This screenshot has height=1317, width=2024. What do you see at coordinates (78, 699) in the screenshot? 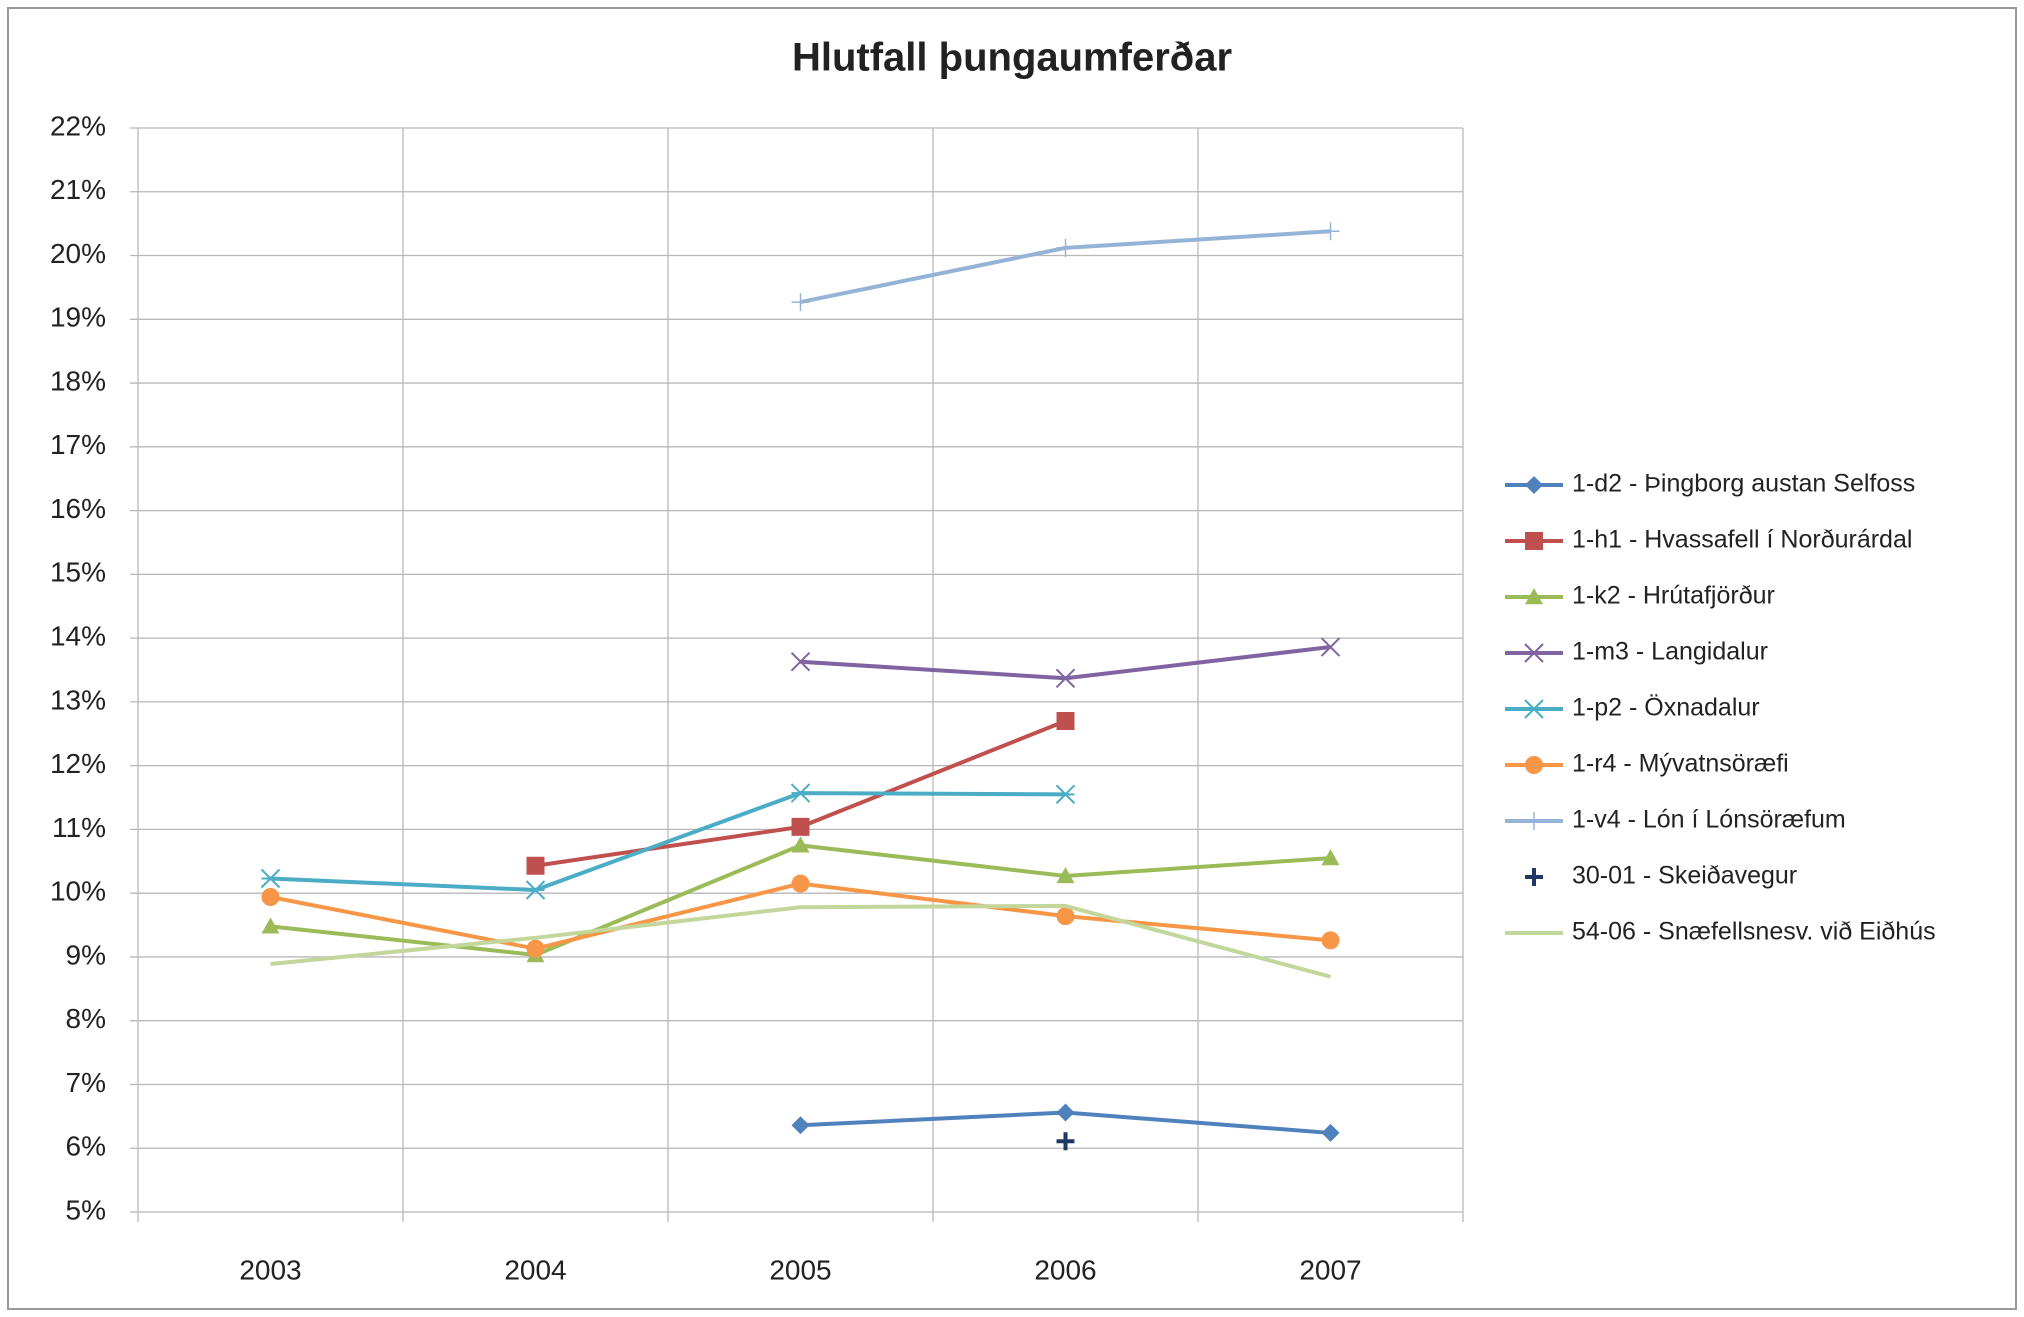
I see `y-tick-label: 13%` at bounding box center [78, 699].